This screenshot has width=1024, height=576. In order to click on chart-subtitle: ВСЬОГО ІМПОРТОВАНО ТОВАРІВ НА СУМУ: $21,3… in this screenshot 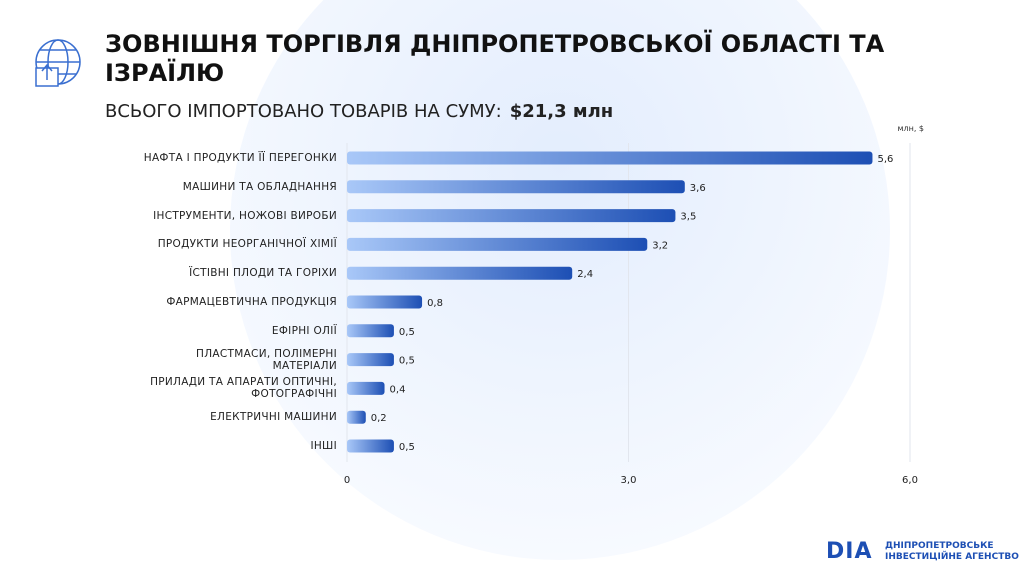, I will do `click(359, 111)`.